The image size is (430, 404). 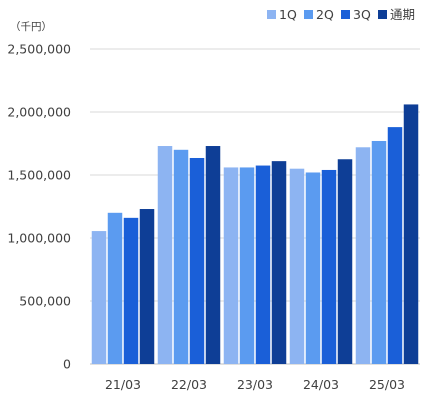 What do you see at coordinates (189, 384) in the screenshot?
I see `x-tick-label: 22/03` at bounding box center [189, 384].